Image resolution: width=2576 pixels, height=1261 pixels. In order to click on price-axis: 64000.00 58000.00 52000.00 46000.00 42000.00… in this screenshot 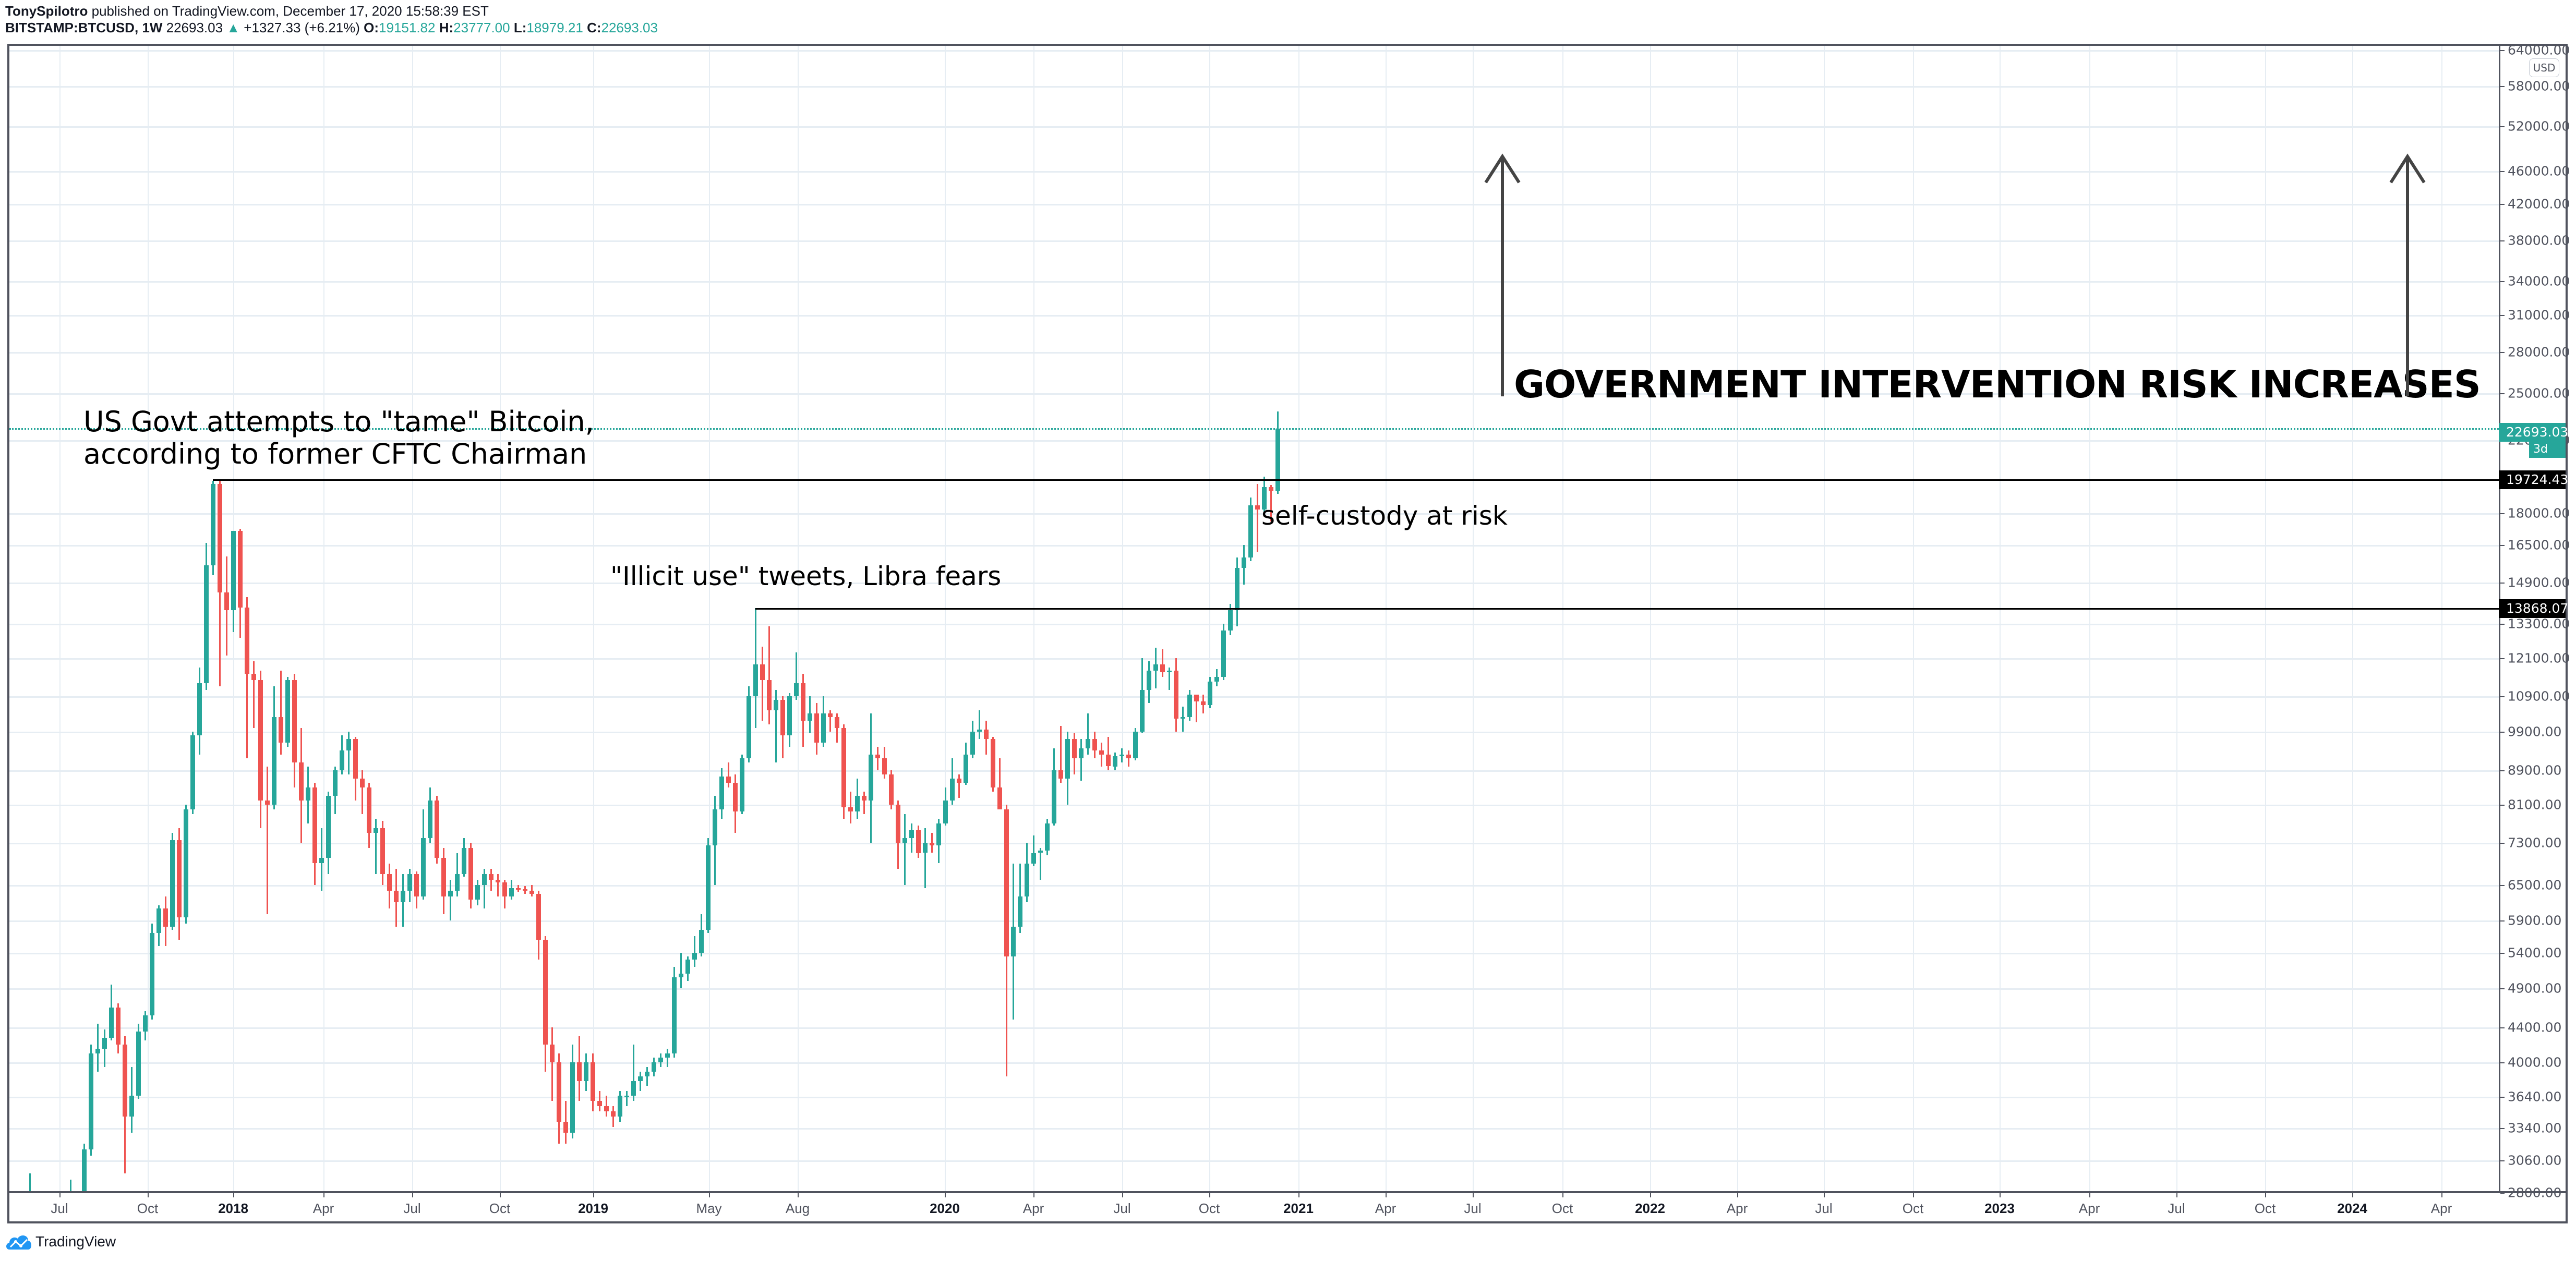, I will do `click(2534, 621)`.